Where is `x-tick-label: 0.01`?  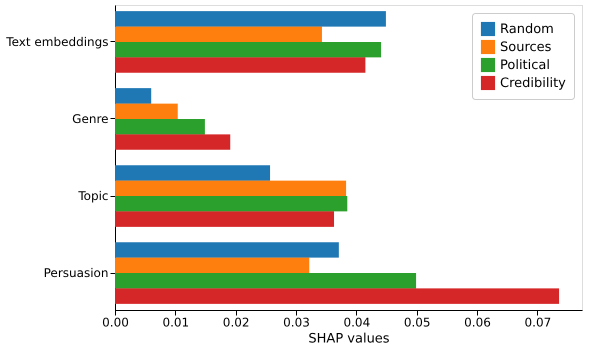
x-tick-label: 0.01 is located at coordinates (176, 323).